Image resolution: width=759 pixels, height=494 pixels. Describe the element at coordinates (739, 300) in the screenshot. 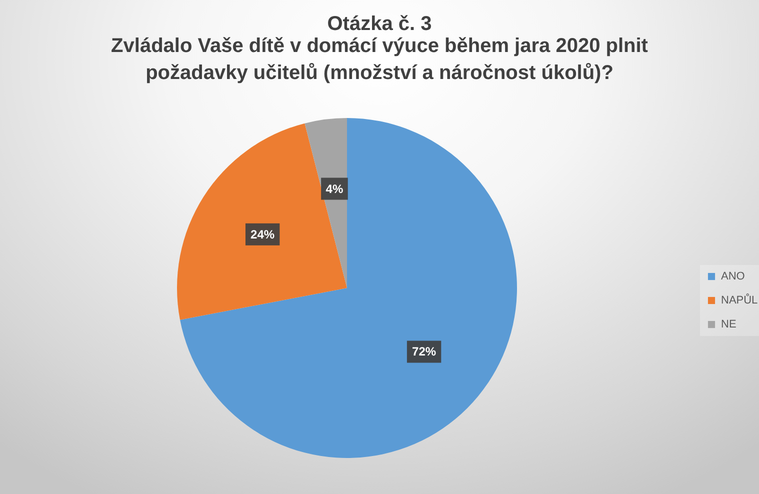

I see `legend-label: NAPŮL` at that location.